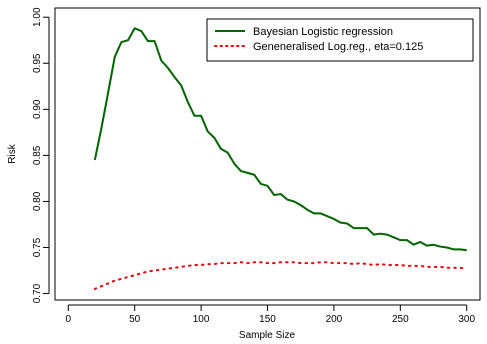 The width and height of the screenshot is (487, 344). I want to click on legend-box, so click(340, 40).